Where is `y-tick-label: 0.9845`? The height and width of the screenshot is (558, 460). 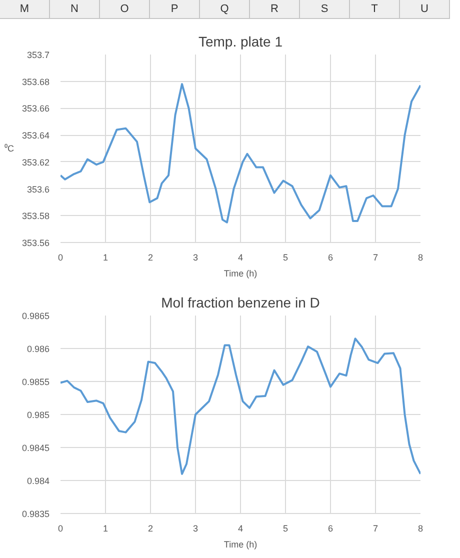 y-tick-label: 0.9845 is located at coordinates (36, 448).